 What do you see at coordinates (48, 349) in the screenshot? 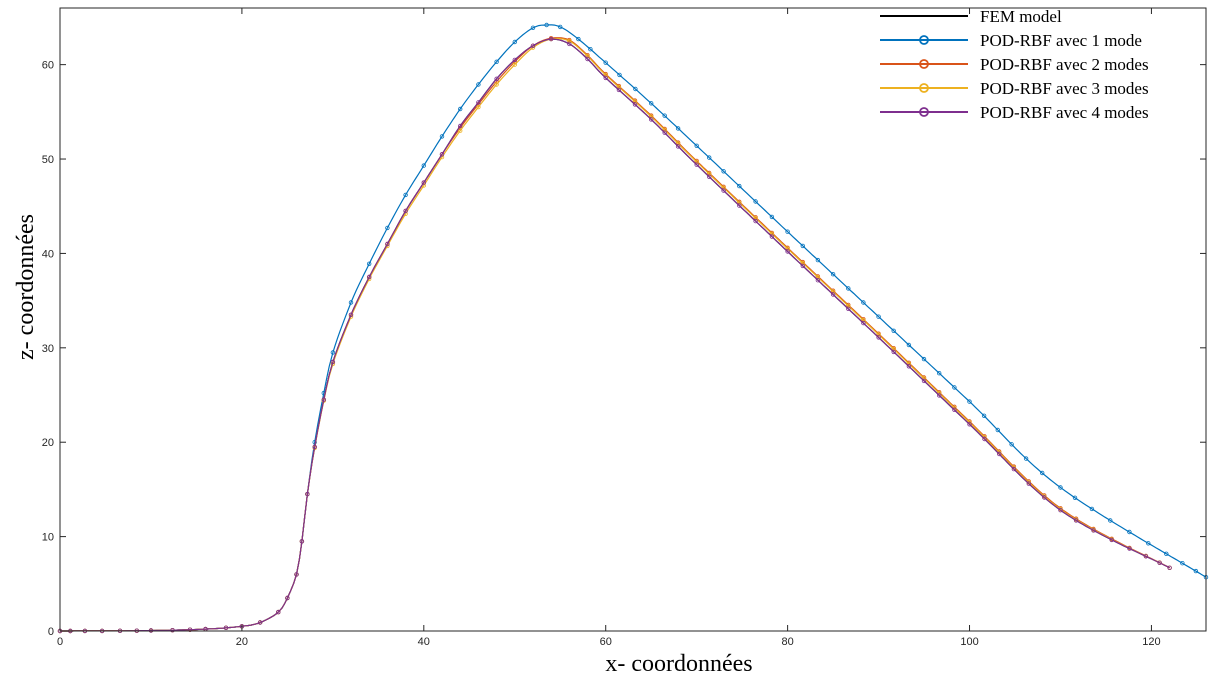
I see `y-tick-label: 30` at bounding box center [48, 349].